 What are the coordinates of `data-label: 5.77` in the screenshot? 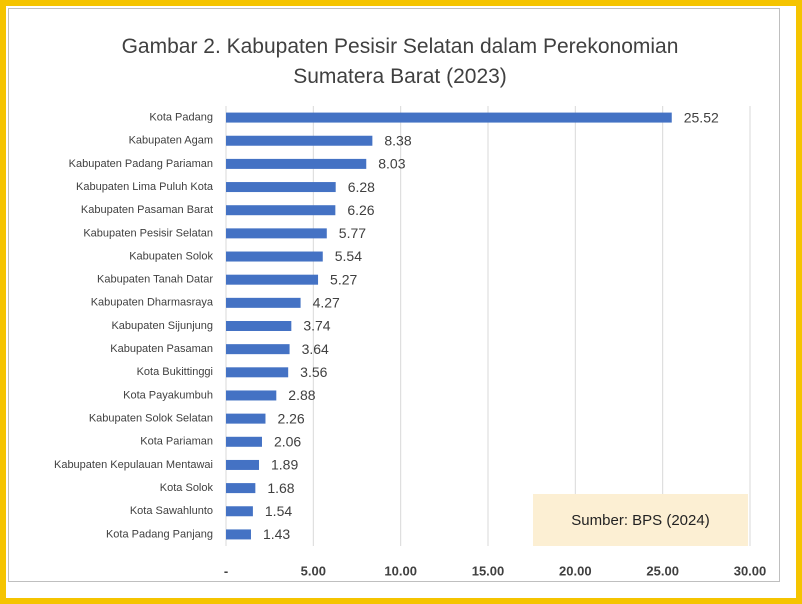 It's located at (352, 233).